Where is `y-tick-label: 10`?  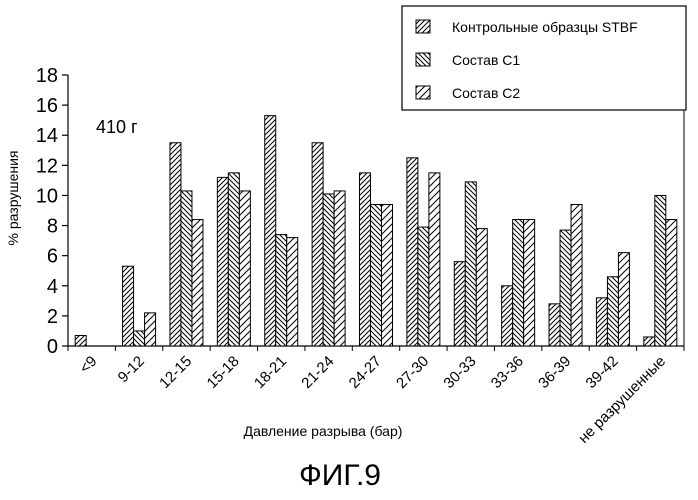
y-tick-label: 10 is located at coordinates (47, 196).